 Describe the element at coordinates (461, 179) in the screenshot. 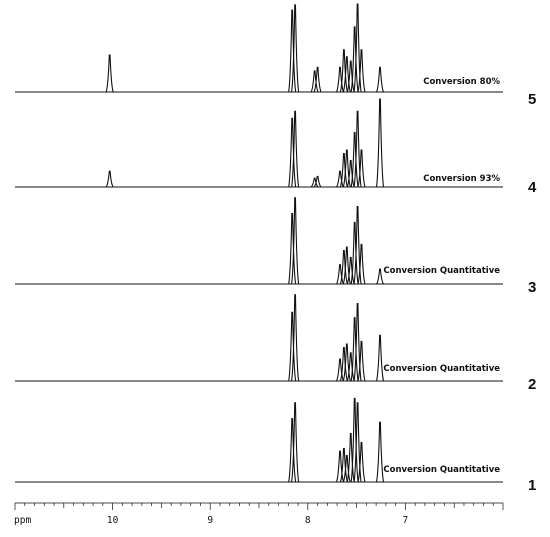

I see `conversion-label-4: Conversion 93%` at that location.